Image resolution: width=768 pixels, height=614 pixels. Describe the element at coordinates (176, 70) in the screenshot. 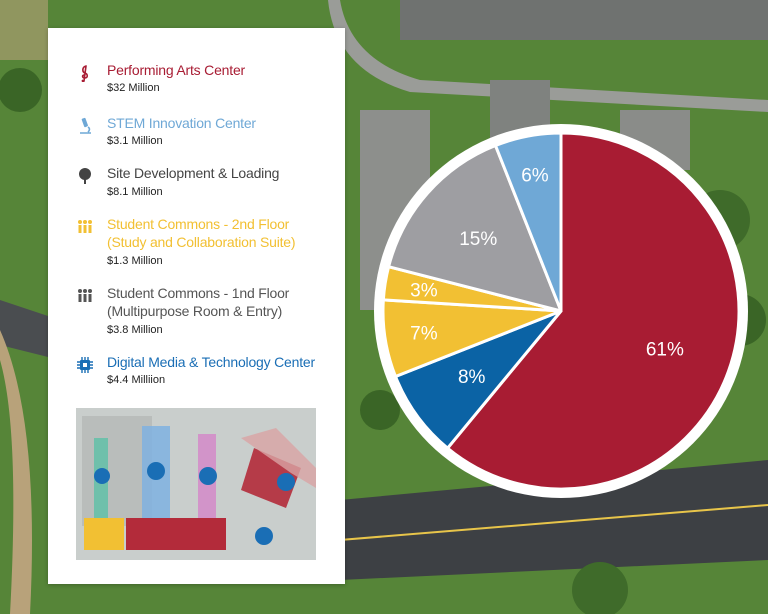

I see `legend-label: Performing Arts Center` at that location.